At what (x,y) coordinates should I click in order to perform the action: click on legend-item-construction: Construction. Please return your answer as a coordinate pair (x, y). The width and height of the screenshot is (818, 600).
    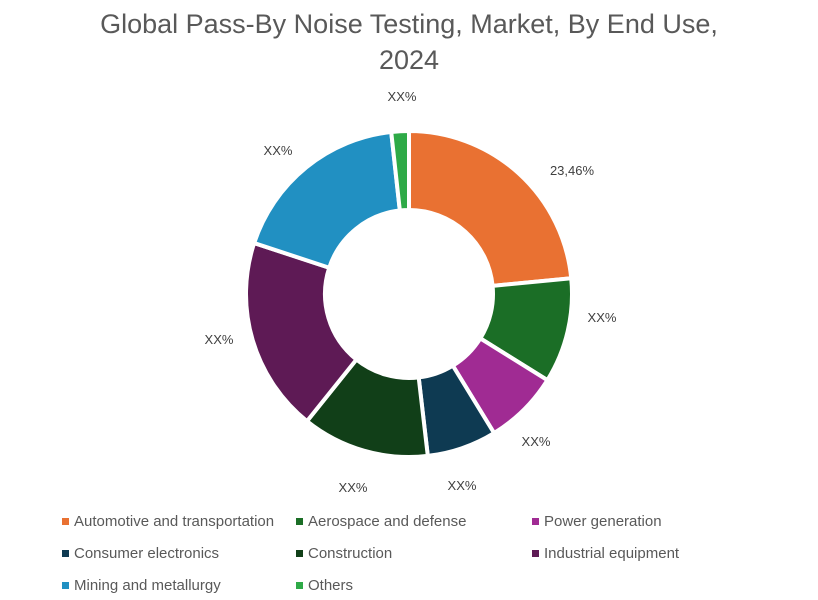
    Looking at the image, I should click on (344, 553).